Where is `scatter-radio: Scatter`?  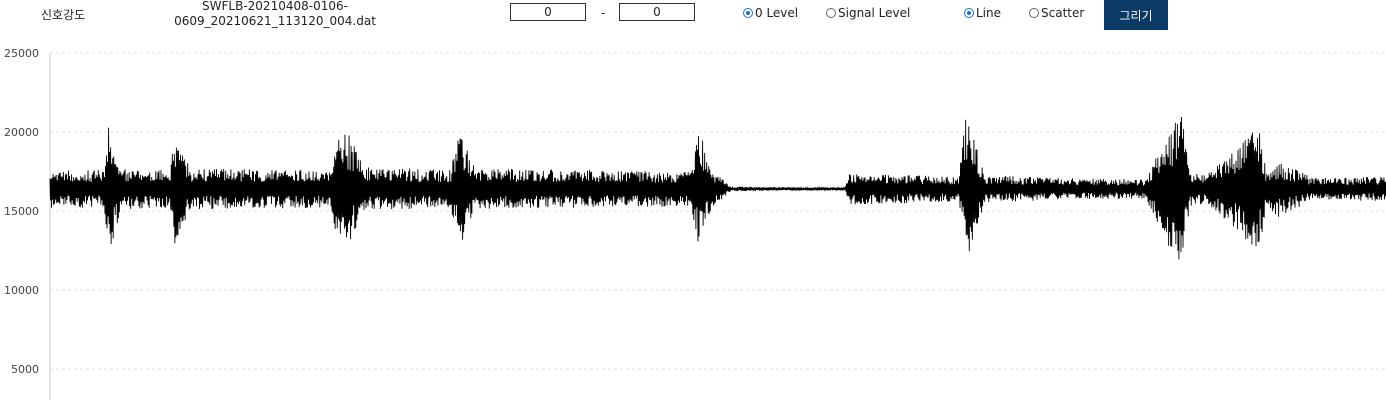 scatter-radio: Scatter is located at coordinates (1056, 13).